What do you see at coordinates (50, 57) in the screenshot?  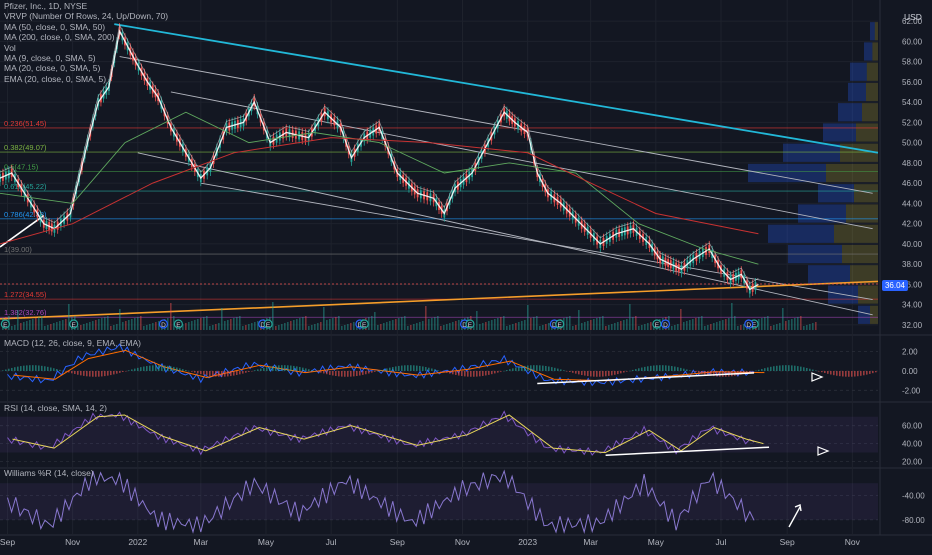 I see `indicator-ma9: MA (9, close, 0, SMA, 5)` at bounding box center [50, 57].